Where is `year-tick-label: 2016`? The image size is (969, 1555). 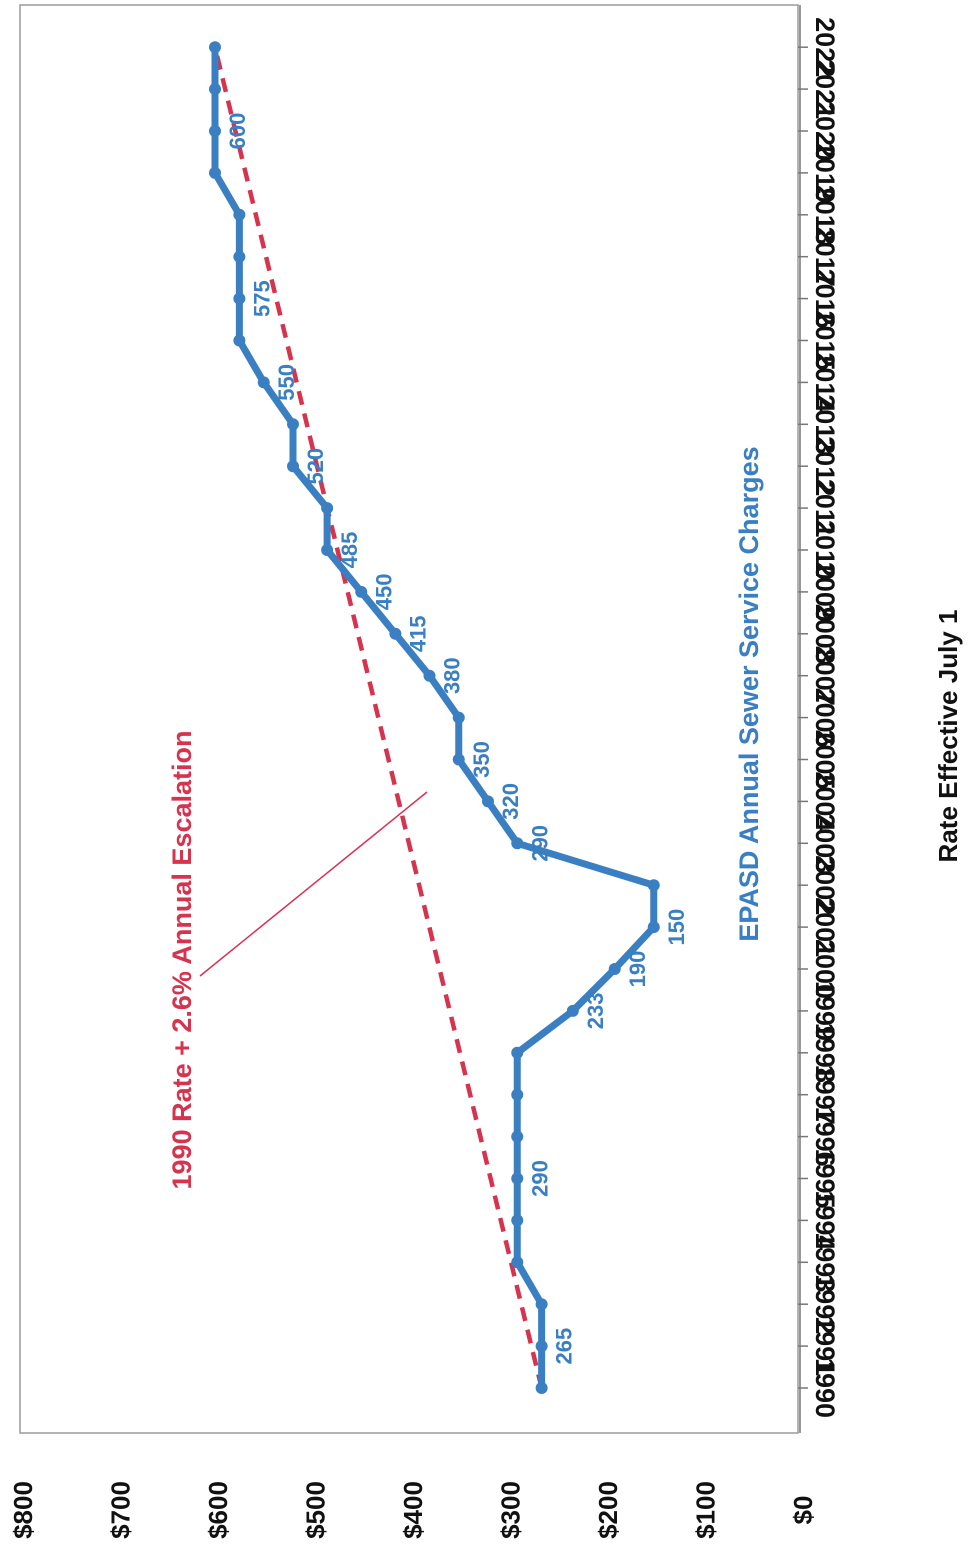 year-tick-label: 2016 is located at coordinates (825, 299).